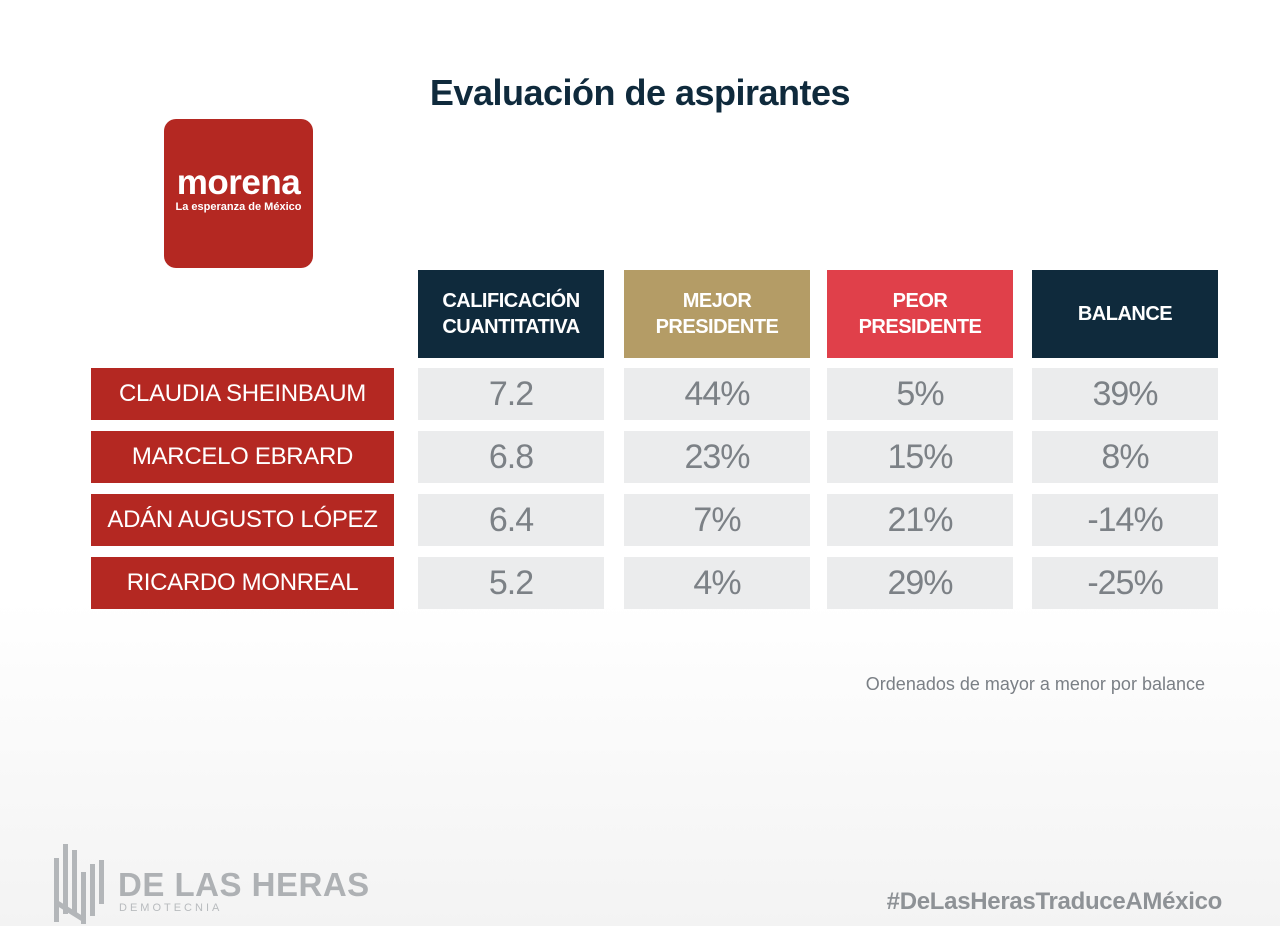  I want to click on logo-tagline: La esperanza de México, so click(238, 207).